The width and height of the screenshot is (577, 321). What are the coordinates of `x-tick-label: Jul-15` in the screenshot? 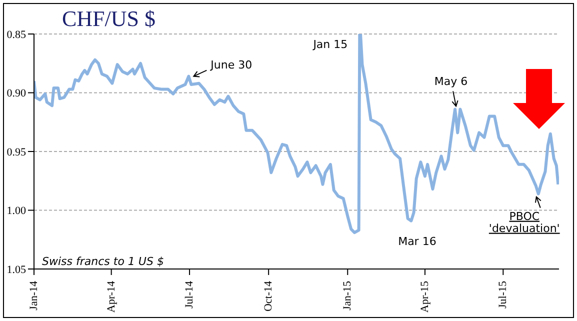 It's located at (503, 294).